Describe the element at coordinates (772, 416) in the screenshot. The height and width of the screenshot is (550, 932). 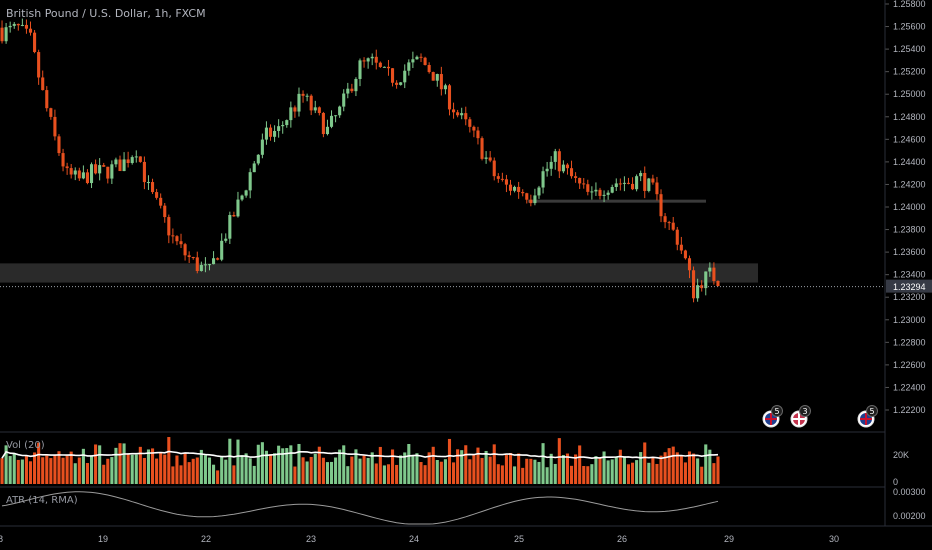
I see `uk-flag-icon: 5` at that location.